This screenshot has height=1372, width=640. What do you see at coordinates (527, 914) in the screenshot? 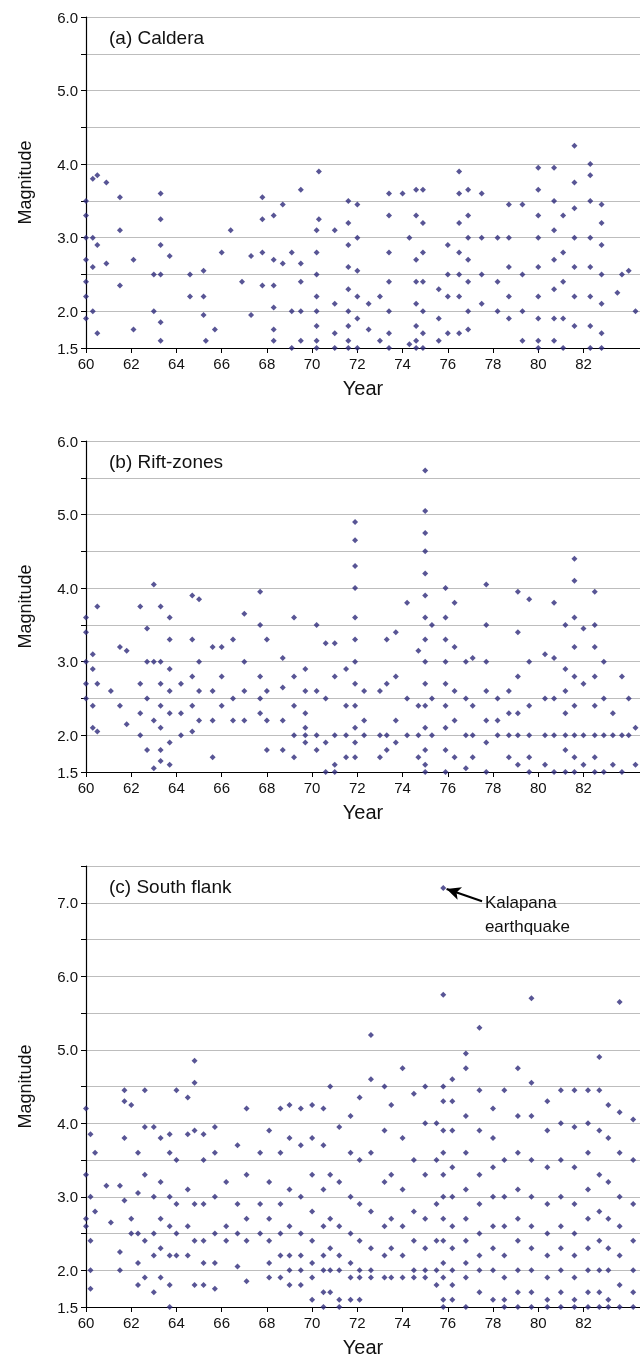
I see `annotation: Kalapana earthquake` at bounding box center [527, 914].